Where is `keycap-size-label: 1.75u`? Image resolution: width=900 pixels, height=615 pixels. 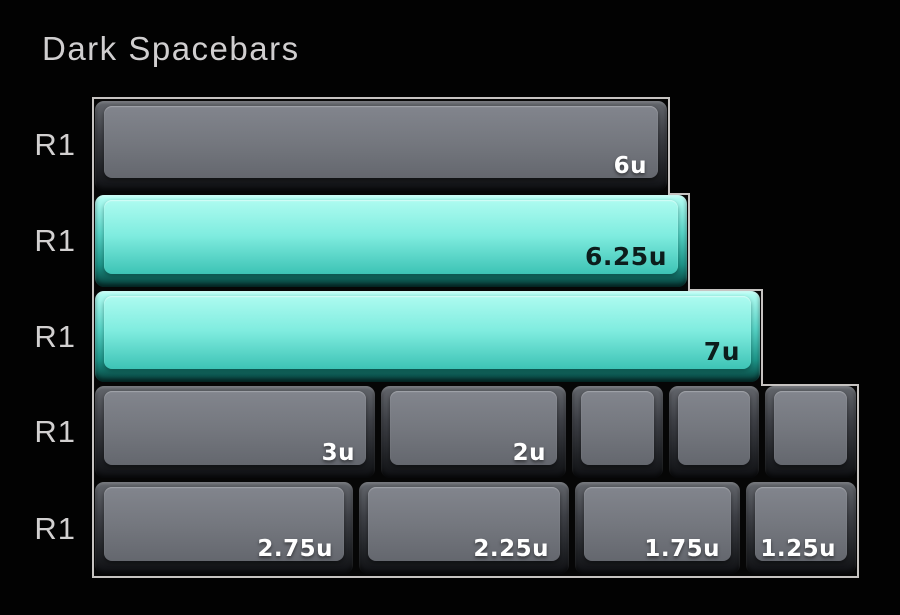
keycap-size-label: 1.75u is located at coordinates (682, 549).